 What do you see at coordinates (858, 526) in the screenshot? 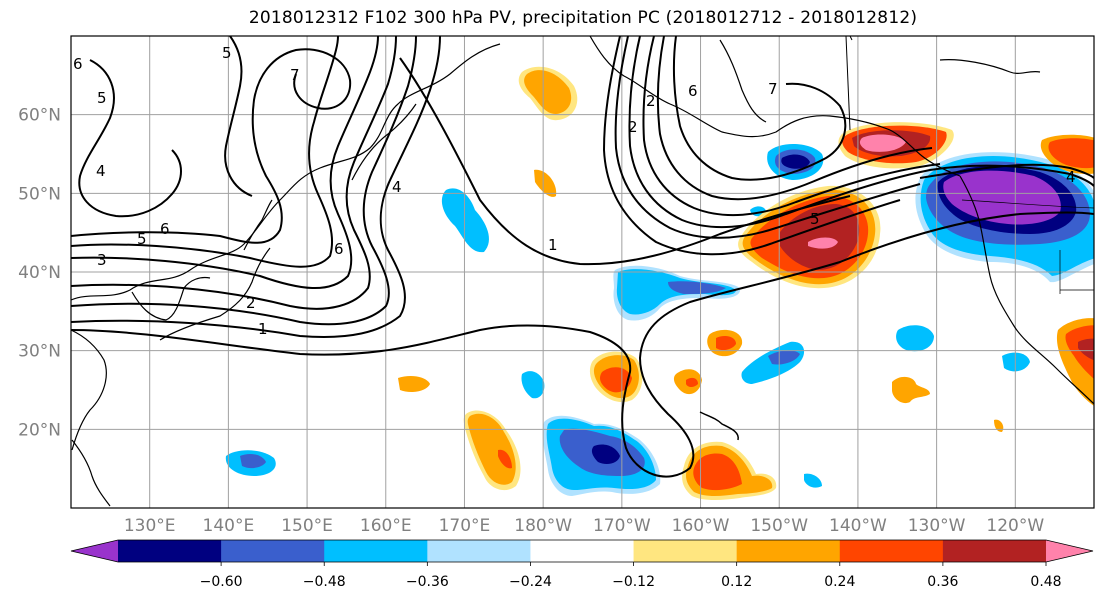
I see `lon-tick-label: 140°W` at bounding box center [858, 526].